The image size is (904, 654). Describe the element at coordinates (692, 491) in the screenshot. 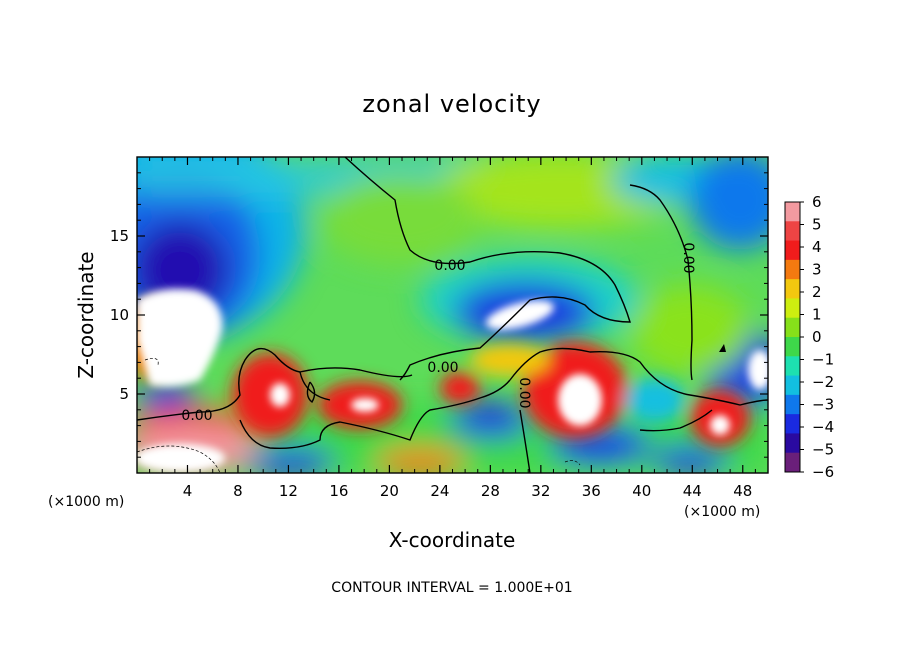

I see `x-tick-label: 44` at that location.